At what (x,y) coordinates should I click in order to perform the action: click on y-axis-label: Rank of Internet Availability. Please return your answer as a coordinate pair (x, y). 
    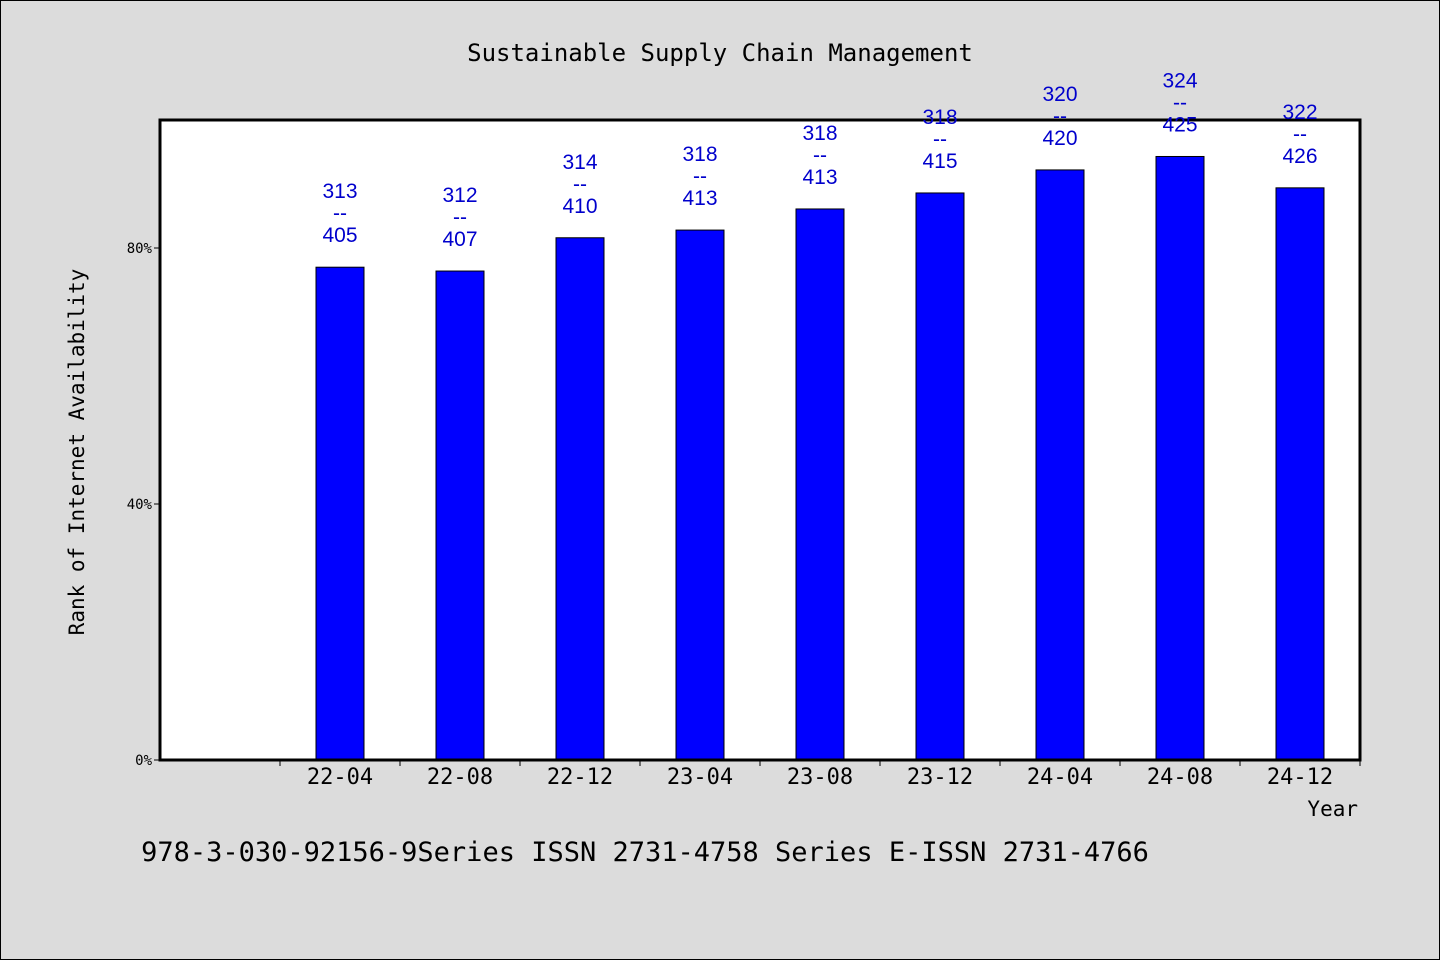
    Looking at the image, I should click on (77, 452).